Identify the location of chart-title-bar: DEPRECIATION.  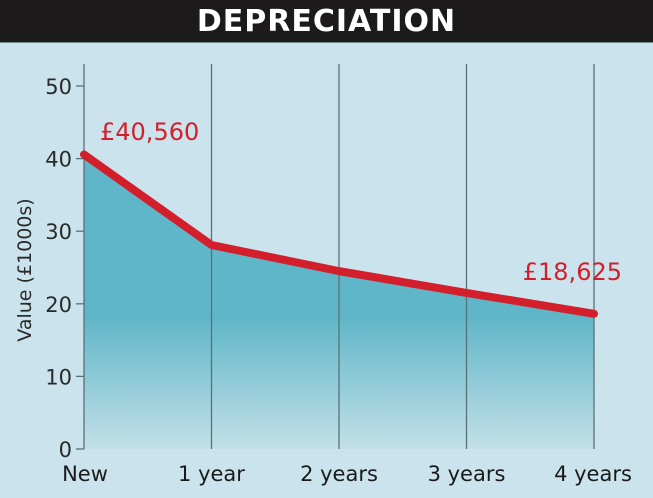
(326, 21).